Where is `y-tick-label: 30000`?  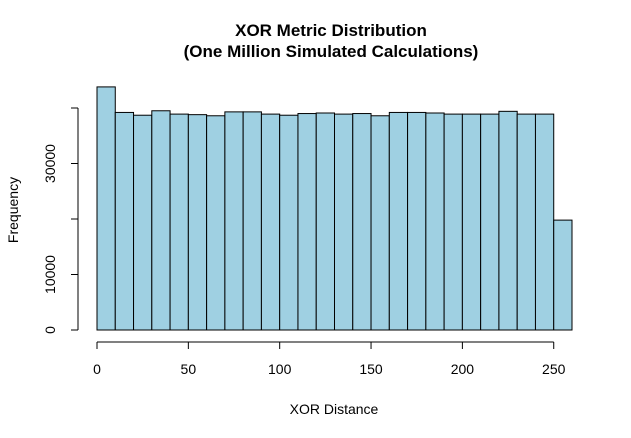
y-tick-label: 30000 is located at coordinates (50, 163).